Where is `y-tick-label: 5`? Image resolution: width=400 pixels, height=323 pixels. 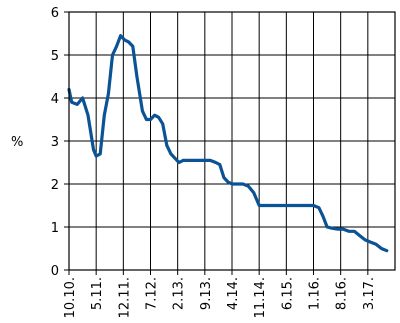 y-tick-label: 5 is located at coordinates (55, 56).